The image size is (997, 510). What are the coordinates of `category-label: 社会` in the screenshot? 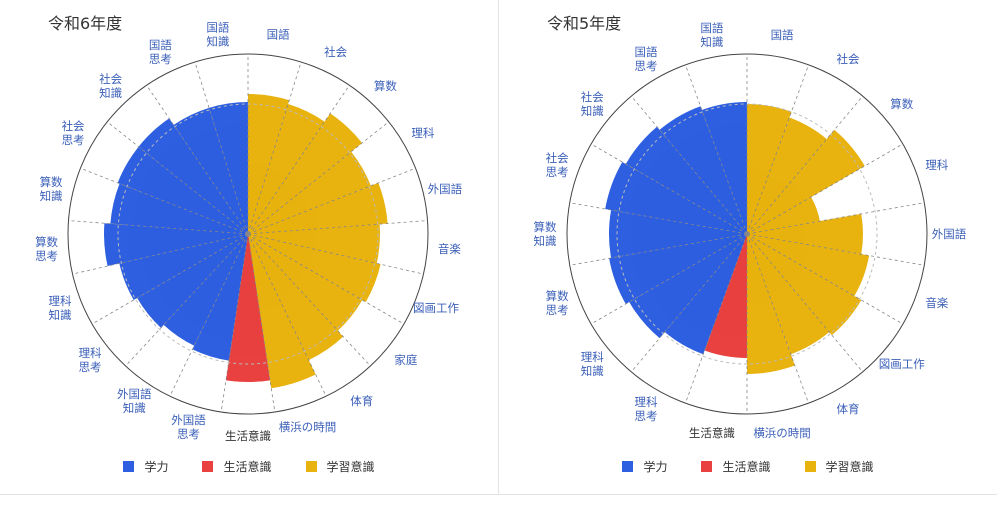 It's located at (848, 59).